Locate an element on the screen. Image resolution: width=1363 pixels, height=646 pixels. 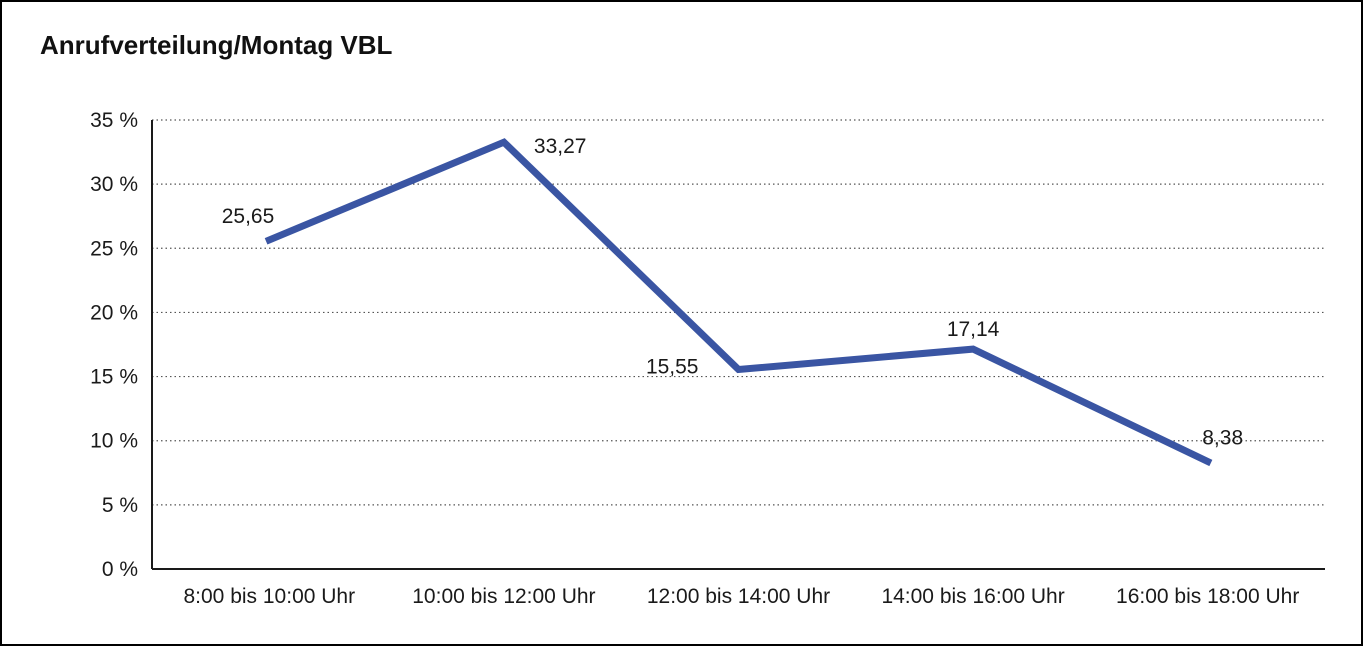
data-point-label: 8,38 is located at coordinates (1222, 437).